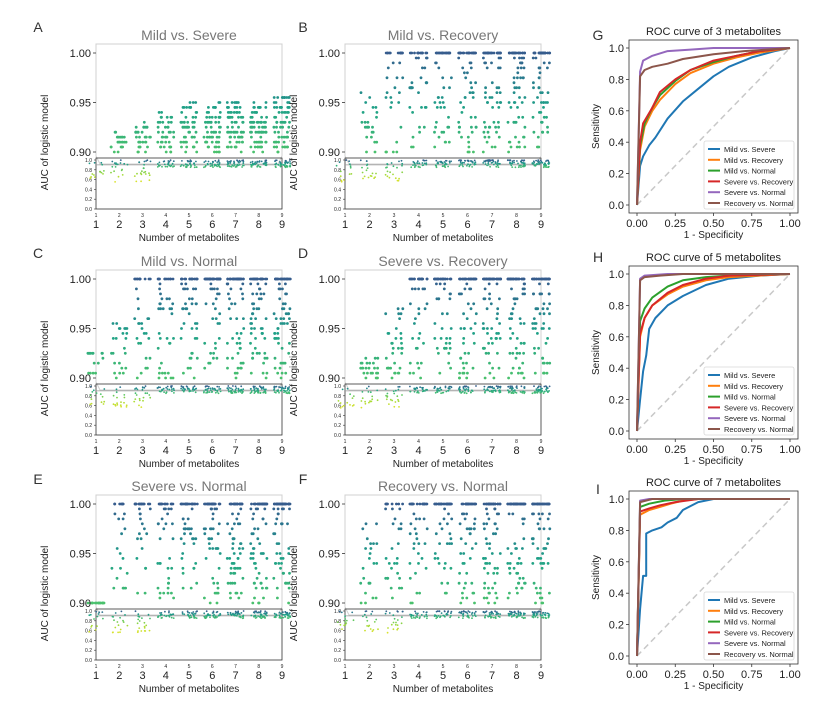 This screenshot has width=826, height=719. What do you see at coordinates (713, 224) in the screenshot?
I see `x-tick-label: 0.50` at bounding box center [713, 224].